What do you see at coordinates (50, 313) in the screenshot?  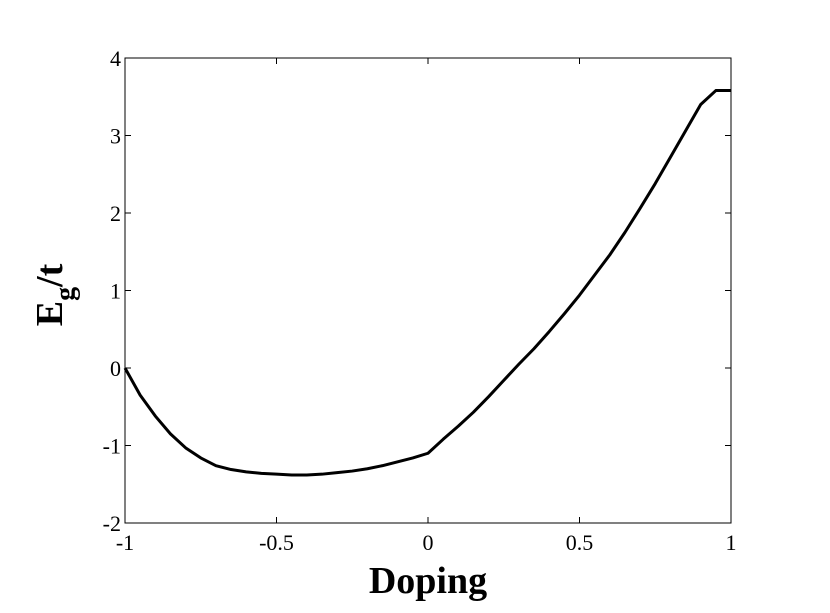 I see `y-axis-title-main: E` at bounding box center [50, 313].